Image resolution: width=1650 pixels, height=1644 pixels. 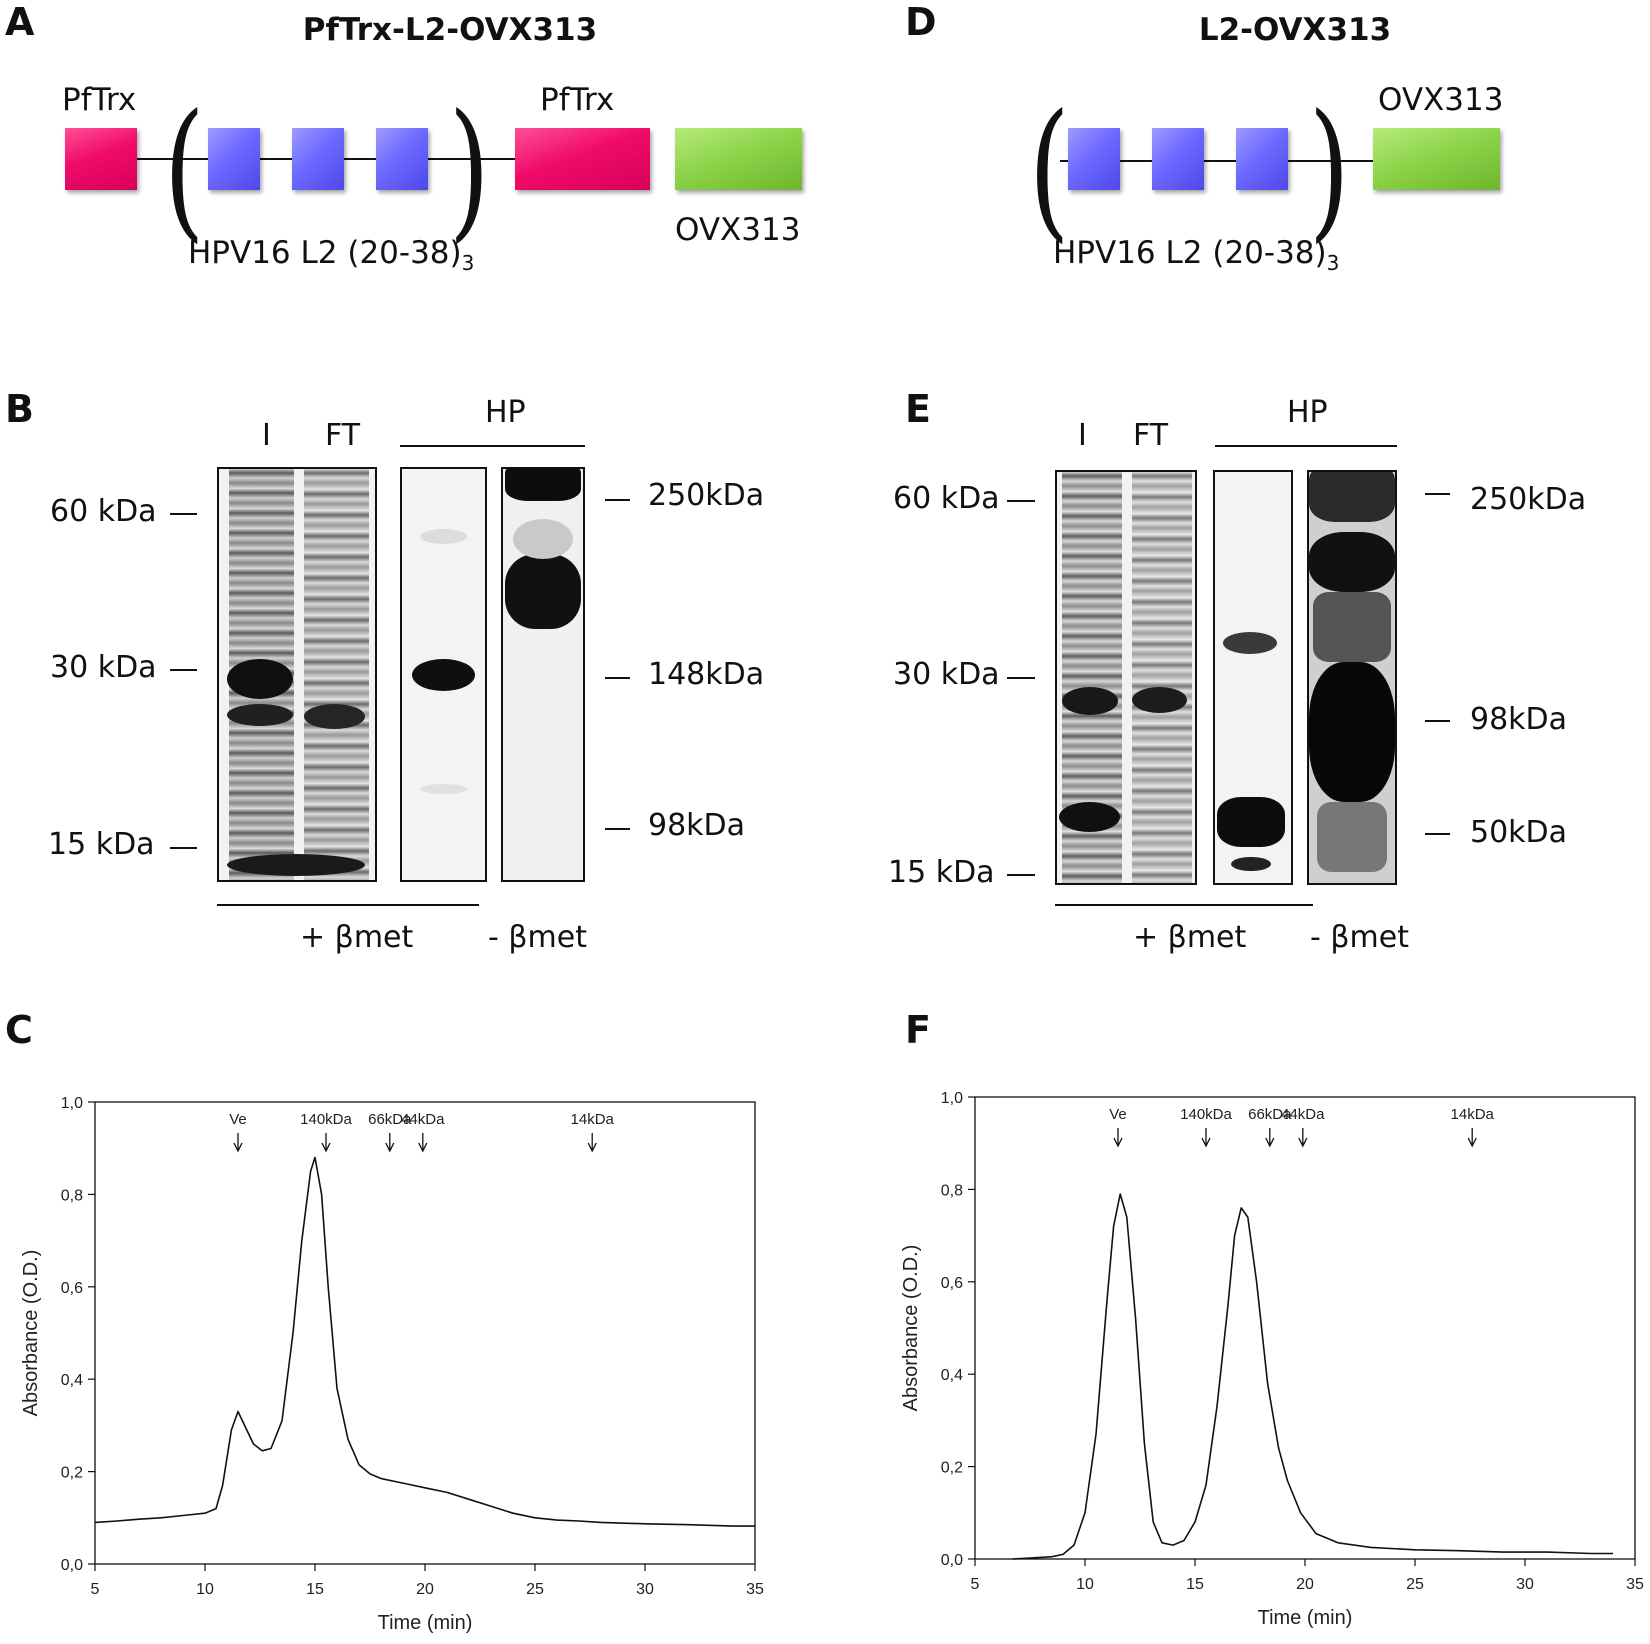 What do you see at coordinates (952, 1468) in the screenshot?
I see `y-tick-label: 0,2` at bounding box center [952, 1468].